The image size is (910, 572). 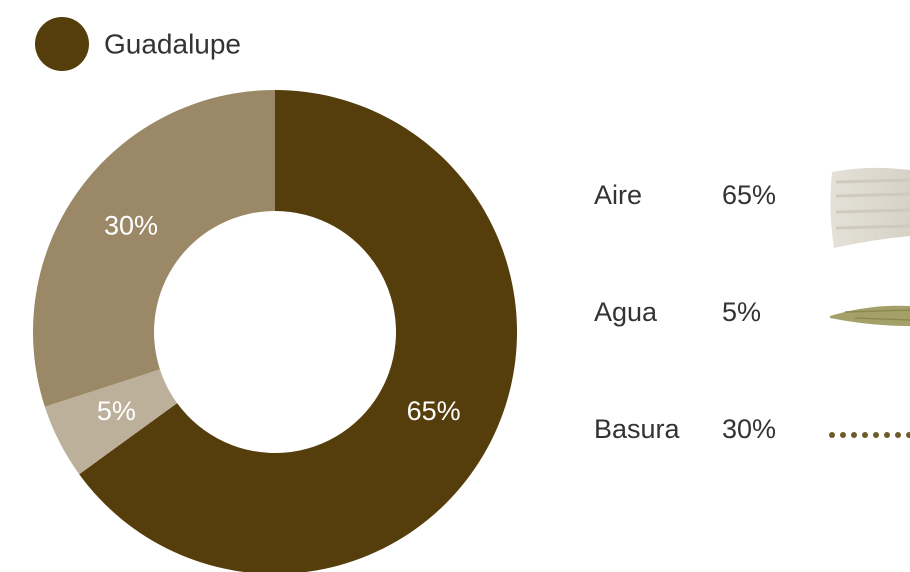 I want to click on row-category: Basura, so click(x=637, y=429).